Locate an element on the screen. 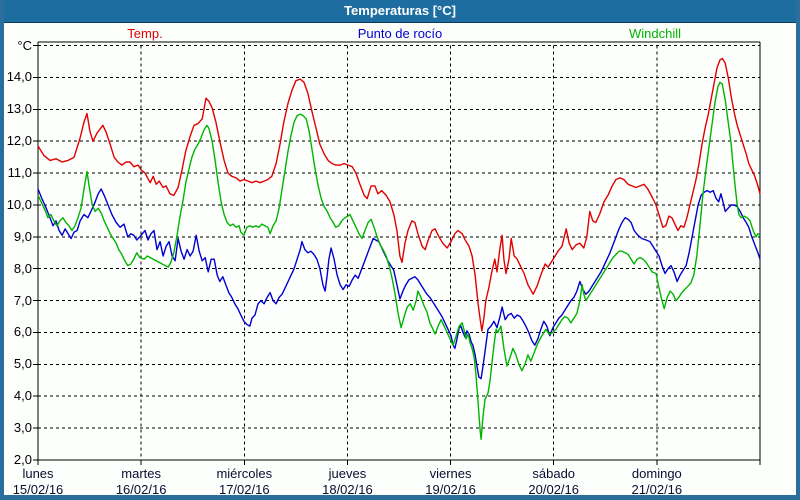 The width and height of the screenshot is (800, 500). day-name-label: jueves is located at coordinates (347, 473).